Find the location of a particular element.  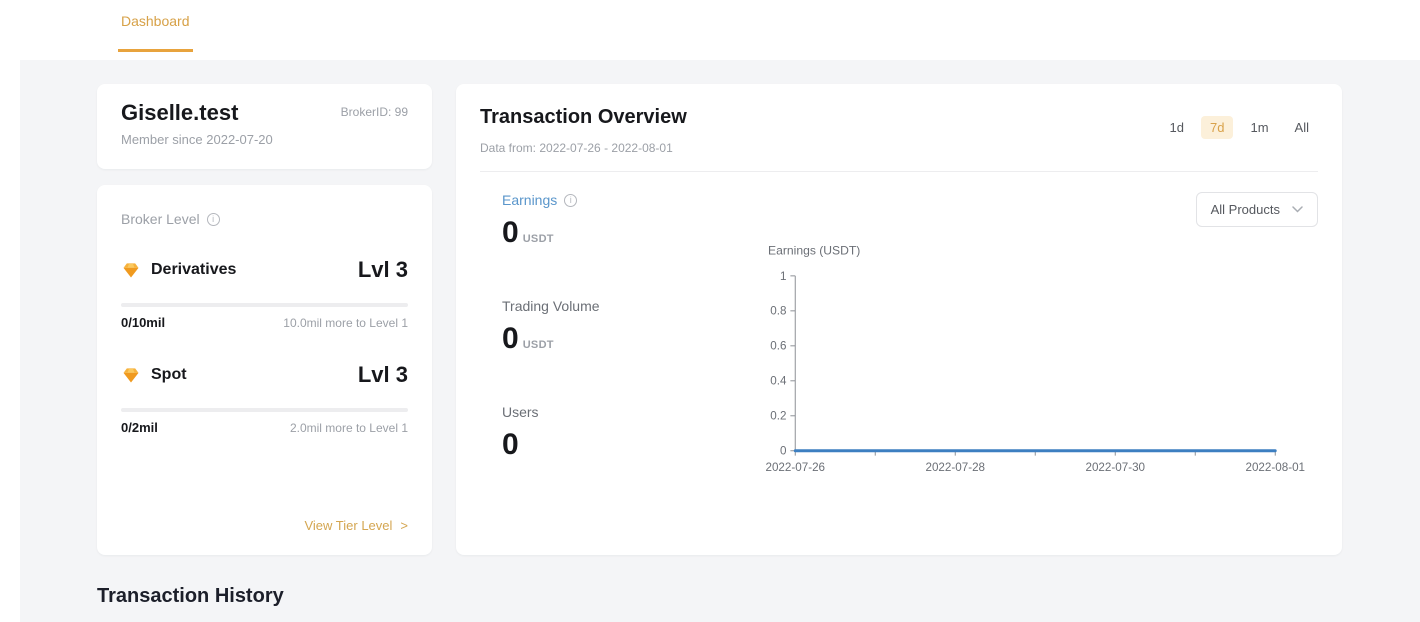

transaction-history-title: Transaction History is located at coordinates (190, 596).